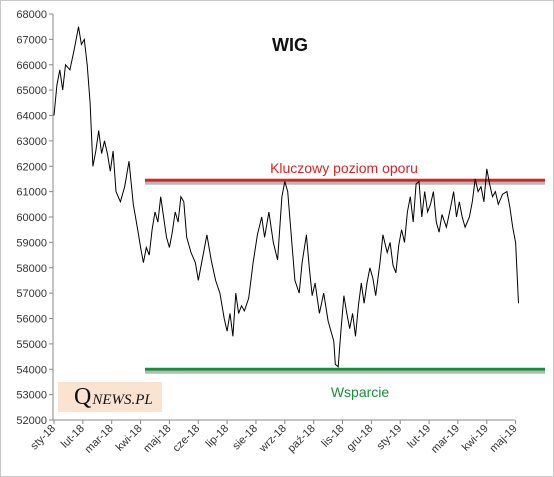 The height and width of the screenshot is (477, 554). I want to click on x-tick-label: lip-18, so click(218, 437).